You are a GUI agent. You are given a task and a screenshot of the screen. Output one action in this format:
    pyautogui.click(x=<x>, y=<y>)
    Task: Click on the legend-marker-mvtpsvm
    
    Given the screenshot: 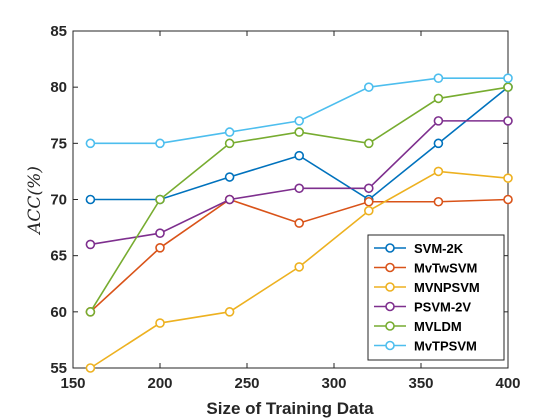 What is the action you would take?
    pyautogui.click(x=390, y=345)
    